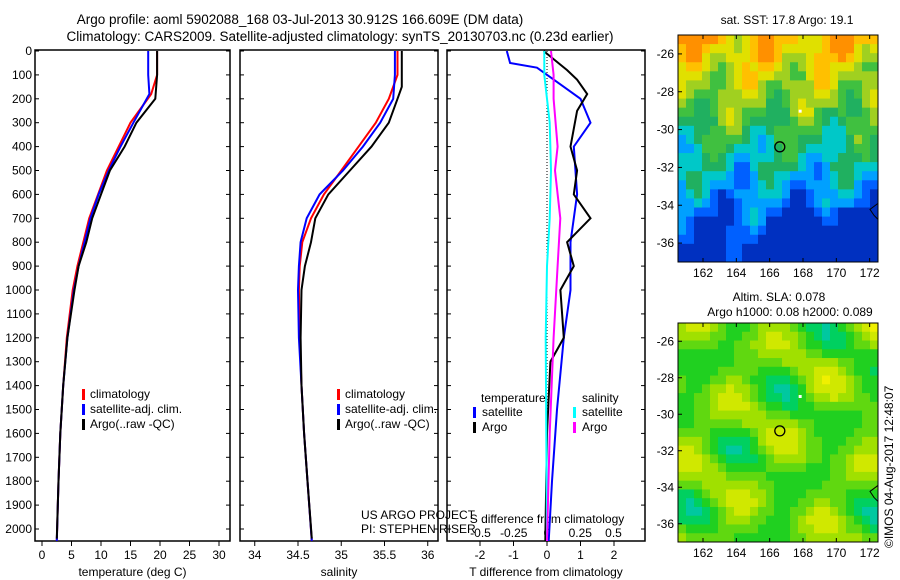 This screenshot has width=900, height=580. What do you see at coordinates (803, 273) in the screenshot?
I see `x-tick-label: 168` at bounding box center [803, 273].